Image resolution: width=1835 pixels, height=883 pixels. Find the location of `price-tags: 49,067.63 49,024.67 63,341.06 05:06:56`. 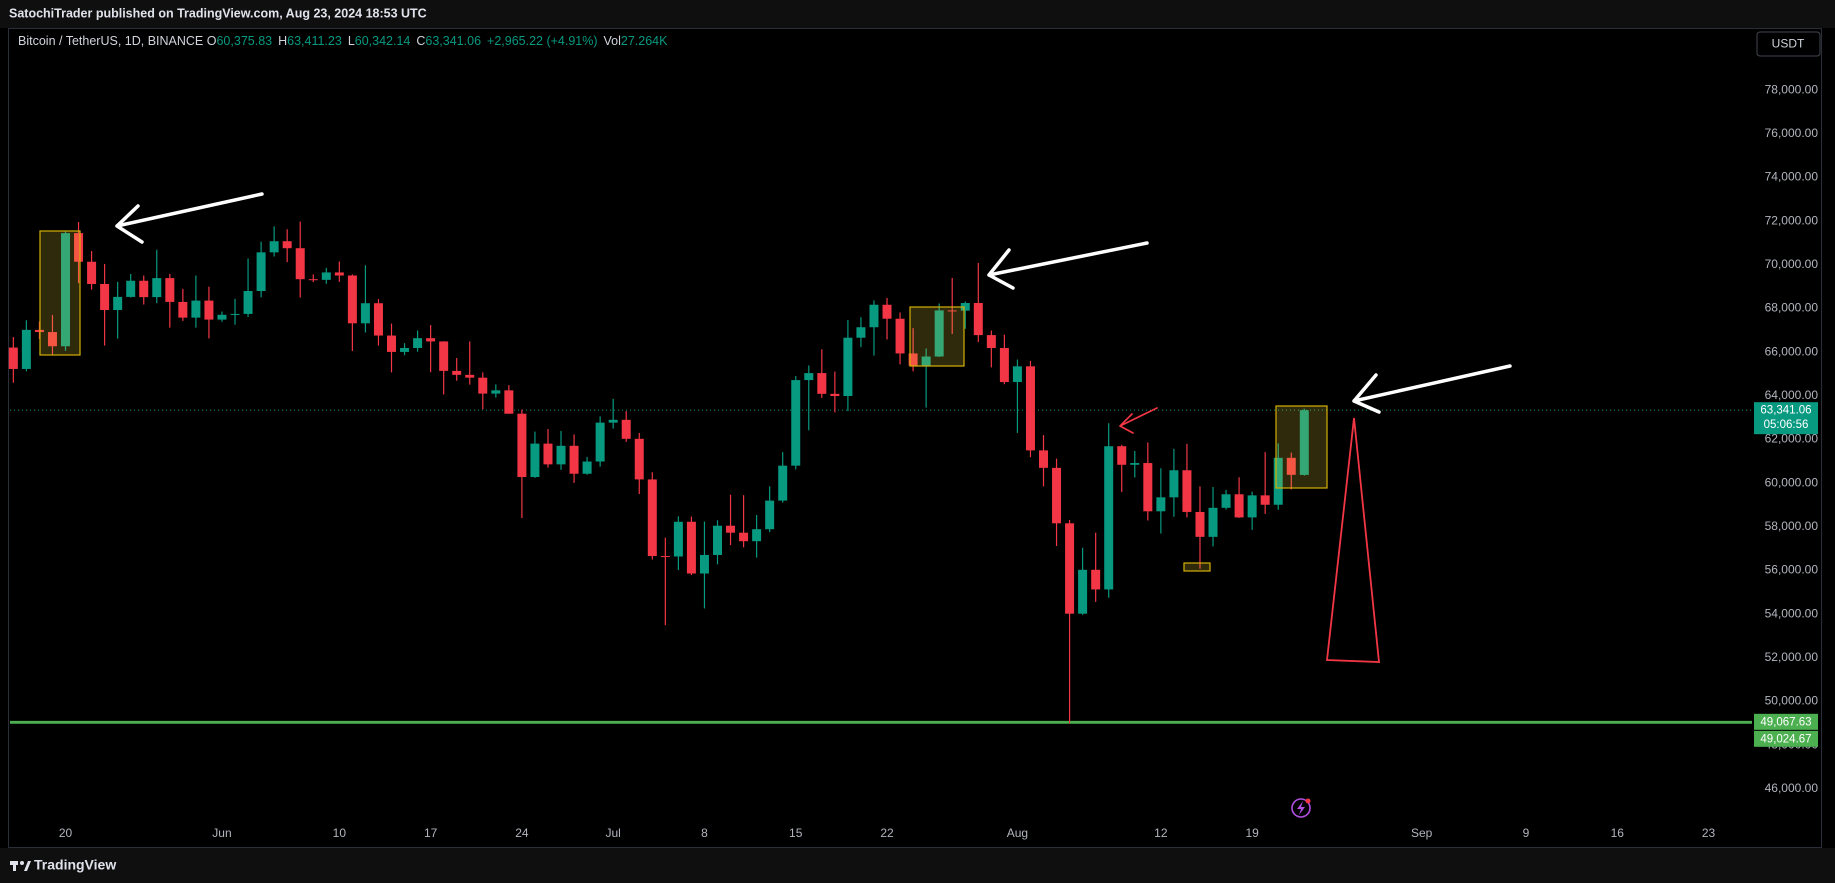

price-tags: 49,067.63 49,024.67 63,341.06 05:06:56 is located at coordinates (1786, 574).